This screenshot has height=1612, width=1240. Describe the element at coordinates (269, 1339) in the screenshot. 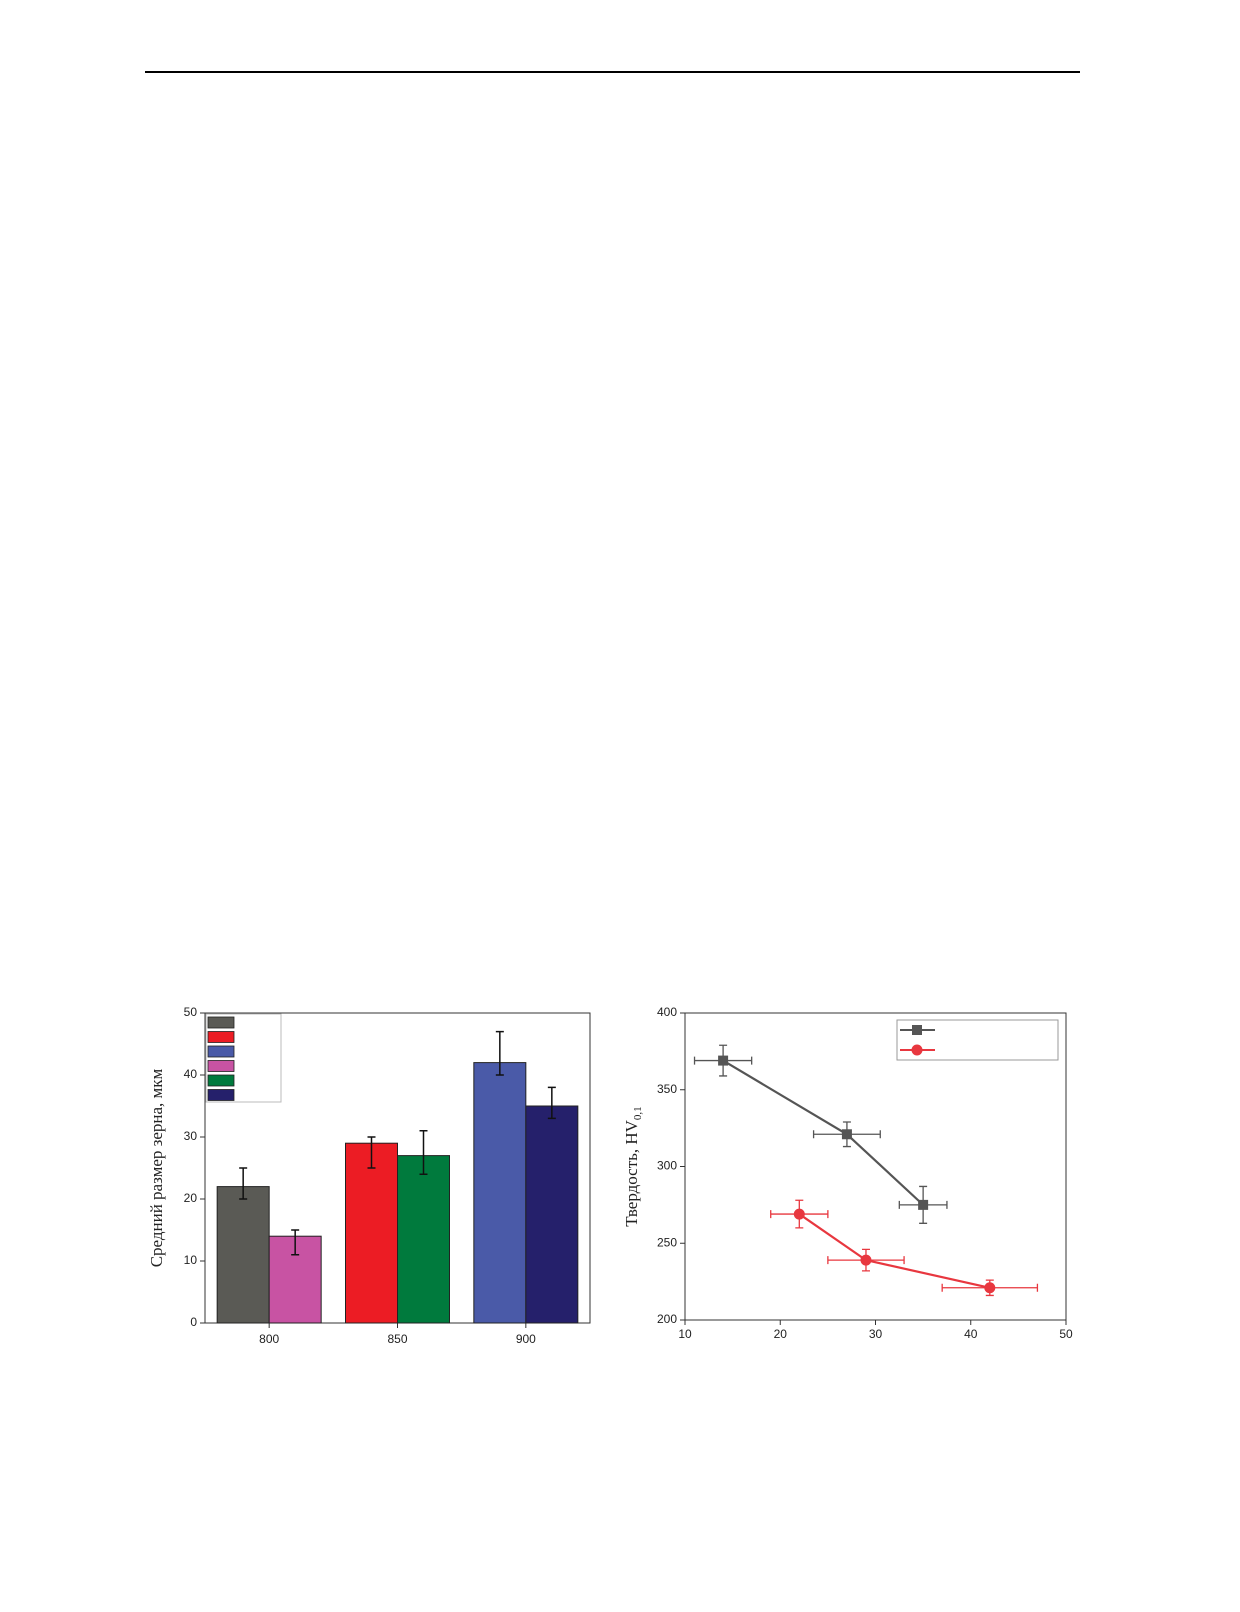

I see `x-tick-label: 800` at that location.